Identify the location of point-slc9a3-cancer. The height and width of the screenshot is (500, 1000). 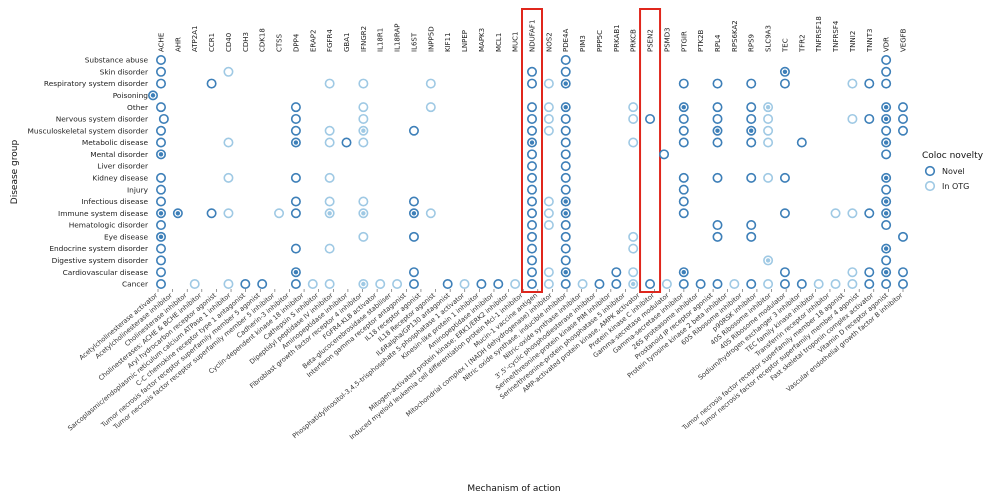
(768, 283).